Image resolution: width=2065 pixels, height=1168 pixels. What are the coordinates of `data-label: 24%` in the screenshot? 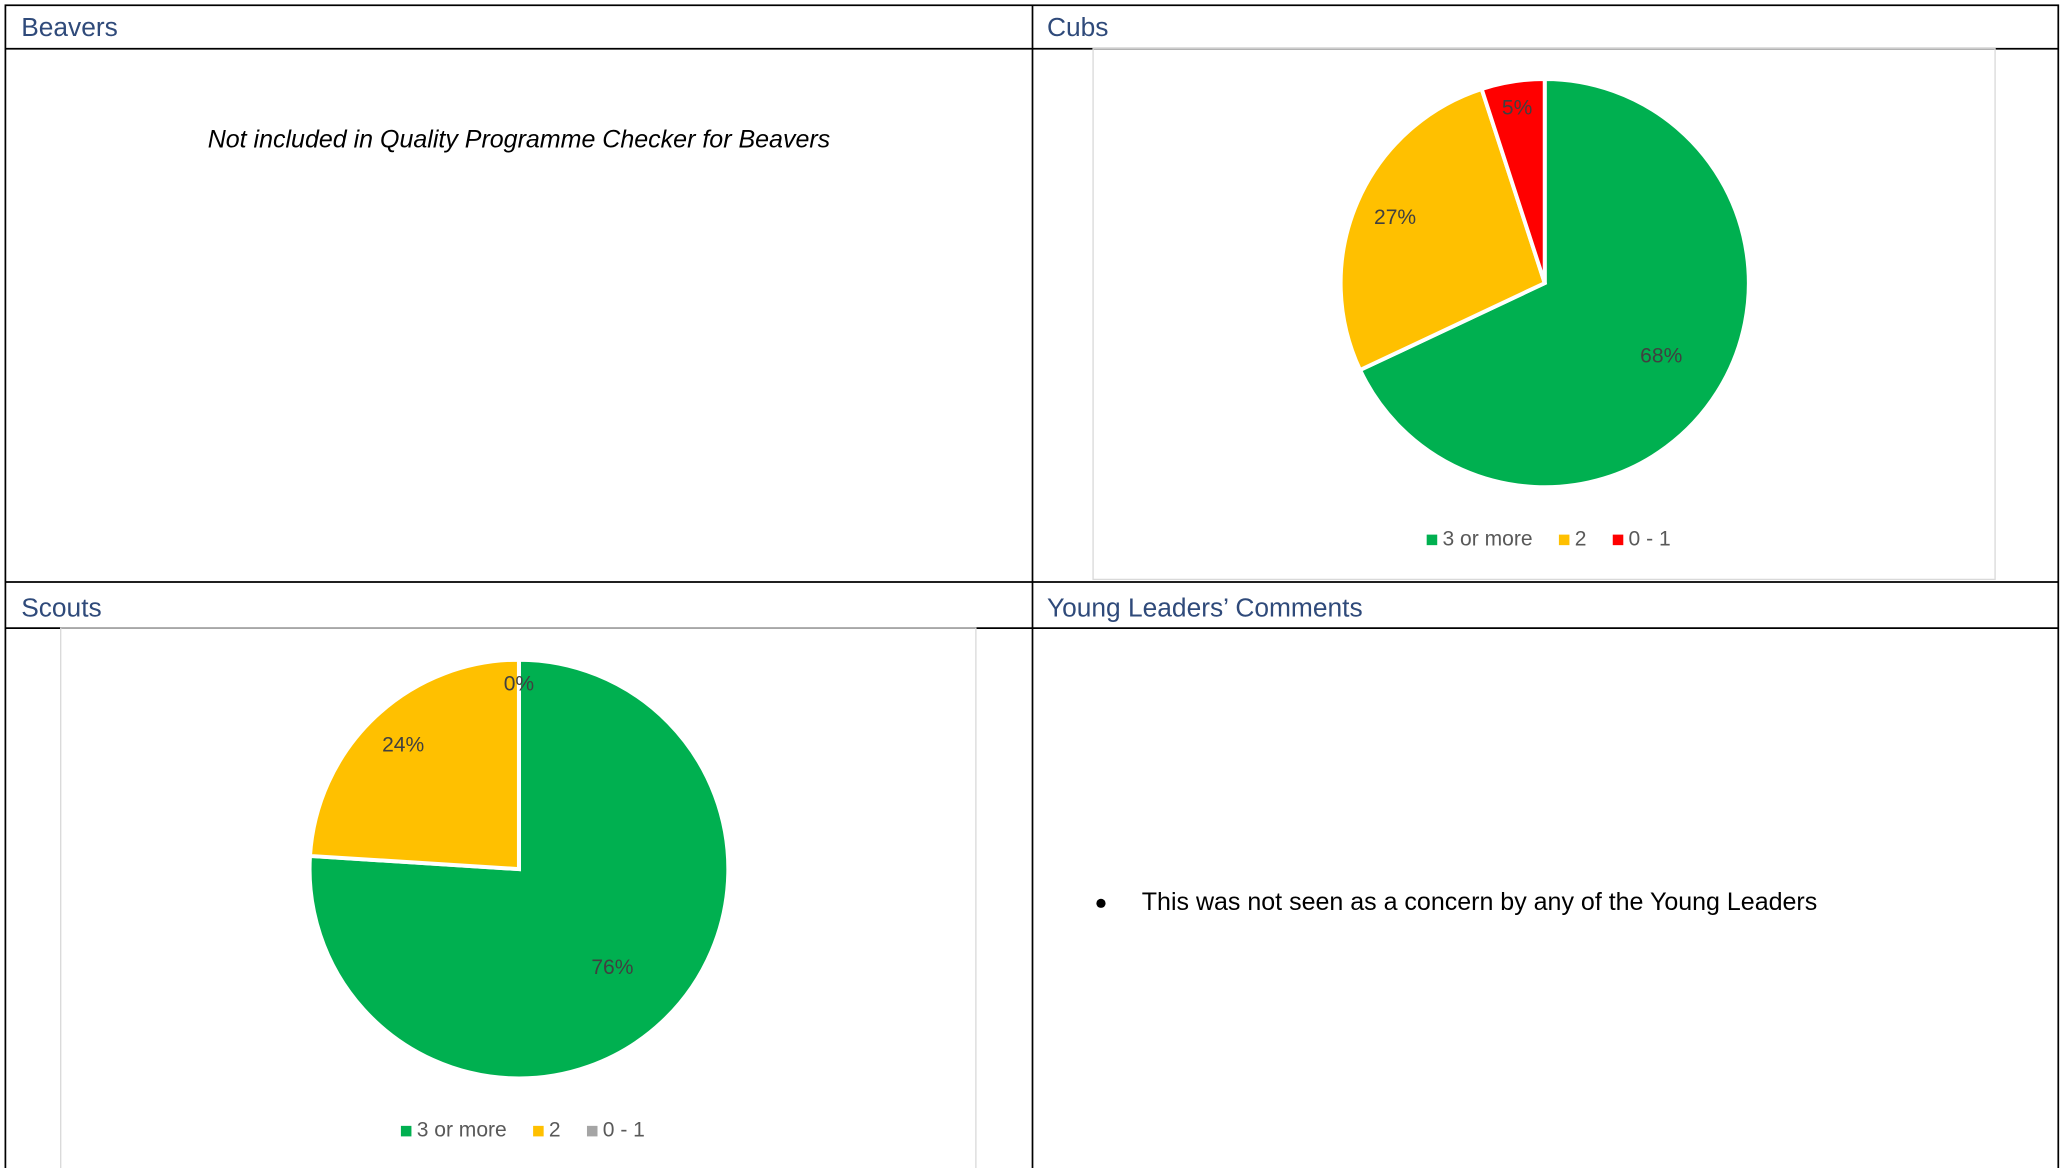 It's located at (403, 744).